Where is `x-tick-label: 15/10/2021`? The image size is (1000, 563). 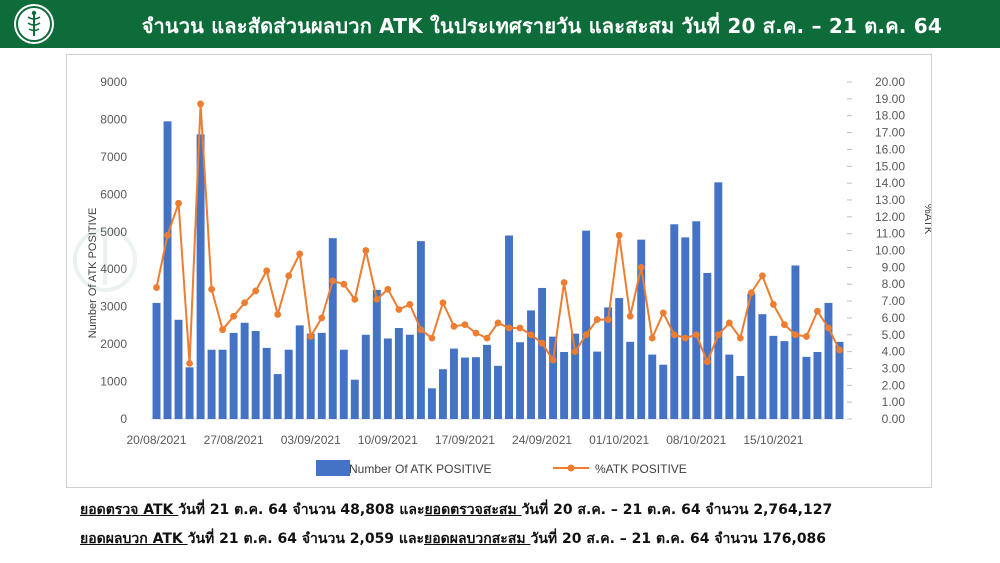 x-tick-label: 15/10/2021 is located at coordinates (773, 440).